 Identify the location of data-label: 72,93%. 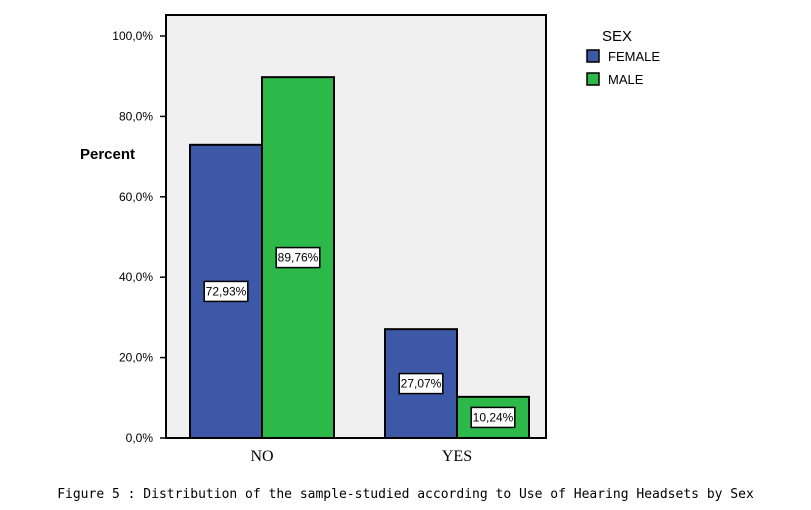
(226, 291).